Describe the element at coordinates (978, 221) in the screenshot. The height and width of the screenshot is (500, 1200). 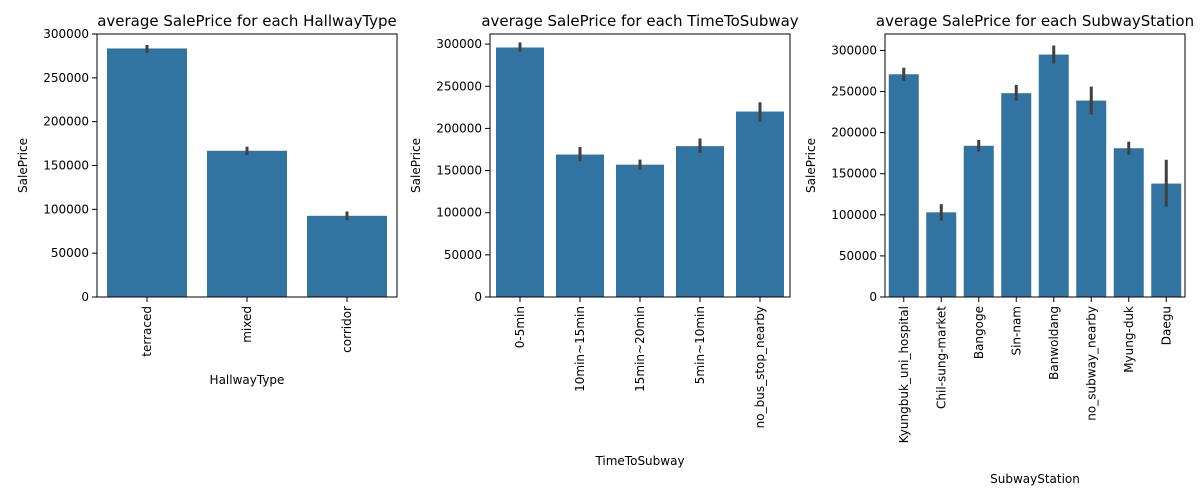
I see `bar-bangoge` at that location.